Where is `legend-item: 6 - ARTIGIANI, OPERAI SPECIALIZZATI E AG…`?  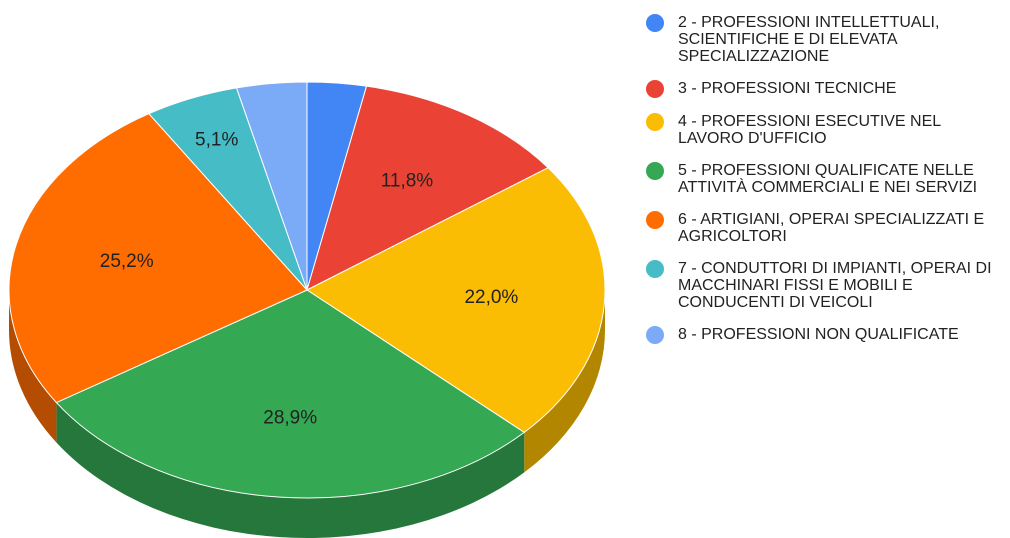
legend-item: 6 - ARTIGIANI, OPERAI SPECIALIZZATI E AG… is located at coordinates (825, 228).